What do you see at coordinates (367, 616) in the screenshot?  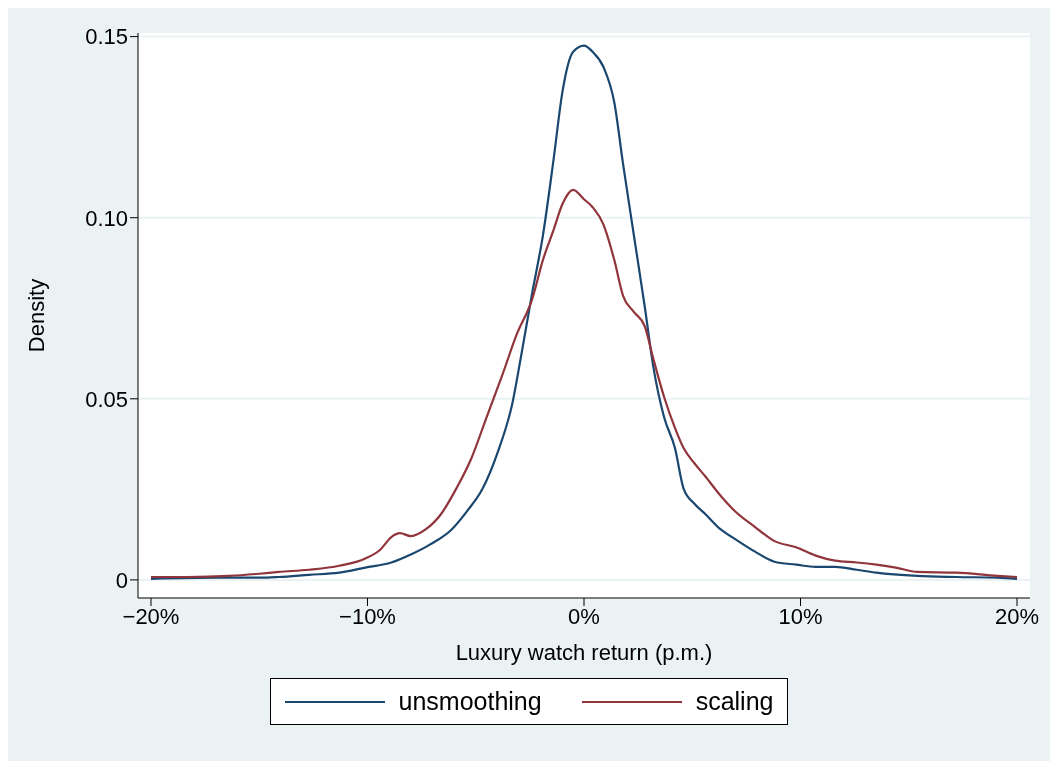 I see `x-tick-label: −10%` at bounding box center [367, 616].